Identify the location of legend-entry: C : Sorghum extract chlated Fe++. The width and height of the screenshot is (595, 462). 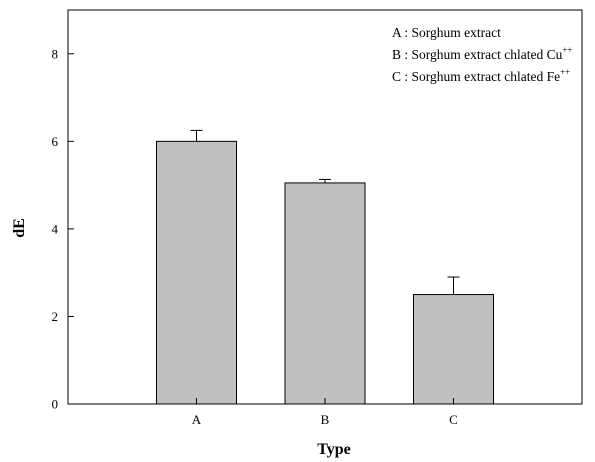
(481, 75).